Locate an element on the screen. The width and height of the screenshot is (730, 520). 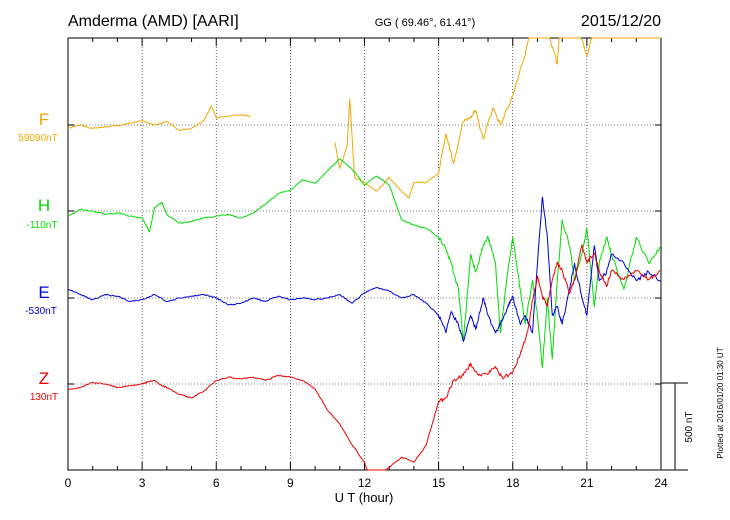
plotted-timestamp: Plotted at 2016/01/20 01:30 UT is located at coordinates (720, 402).